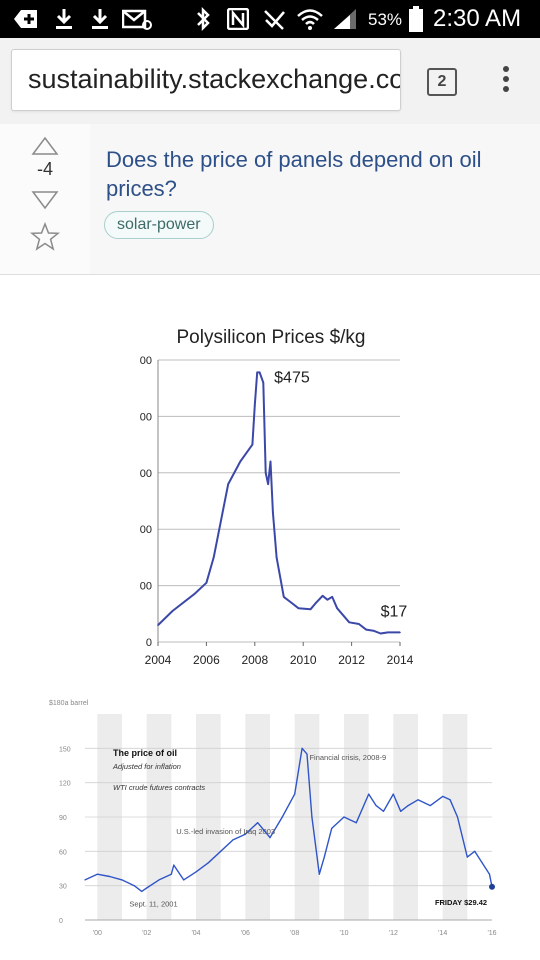 The width and height of the screenshot is (540, 960). Describe the element at coordinates (159, 225) in the screenshot. I see `tag-solar-power: solar-power` at that location.